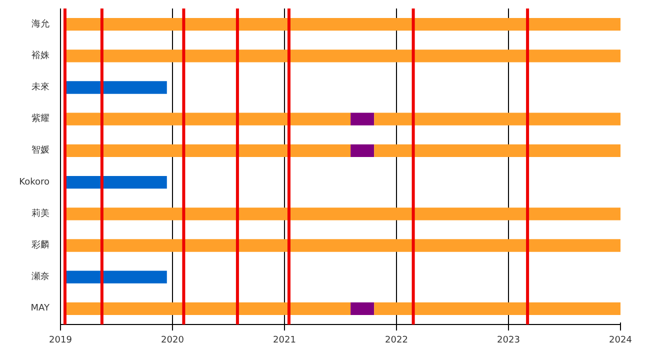  I want to click on y-tick-label: MAY, so click(40, 309).